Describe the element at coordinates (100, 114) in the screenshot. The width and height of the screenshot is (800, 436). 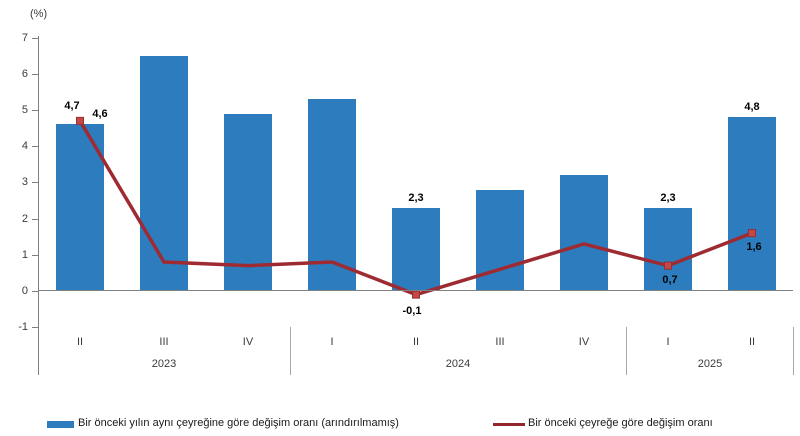
I see `bar-value-label: 4,6` at that location.